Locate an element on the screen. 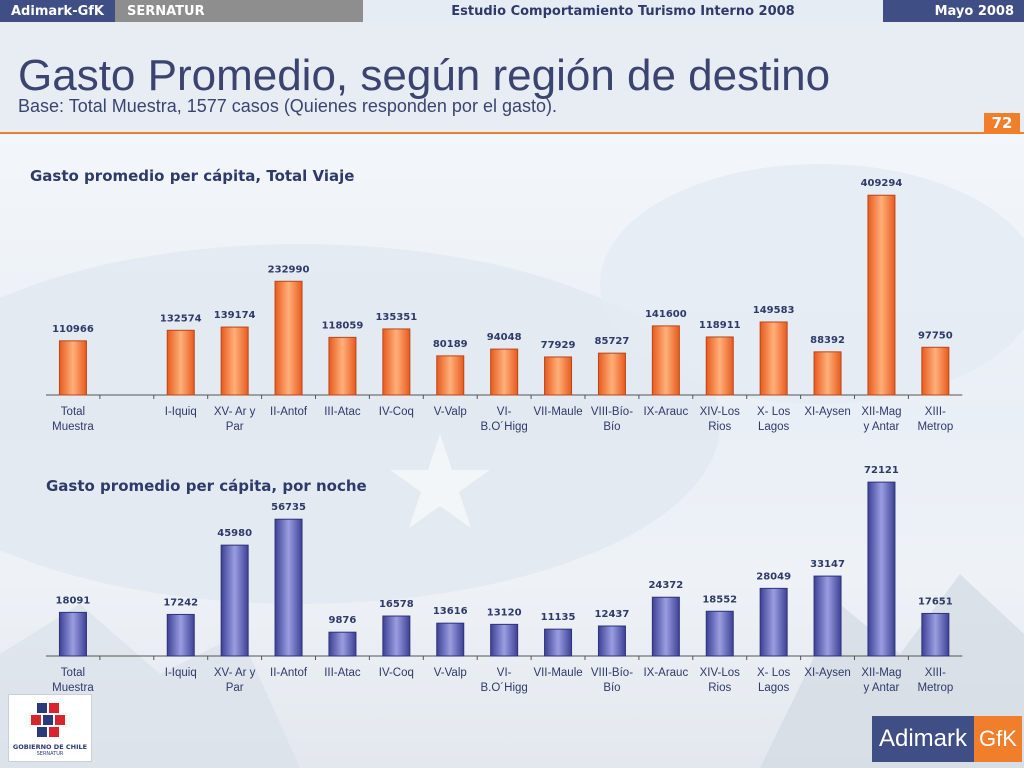  tick-label-0-1: Muestra is located at coordinates (73, 688).